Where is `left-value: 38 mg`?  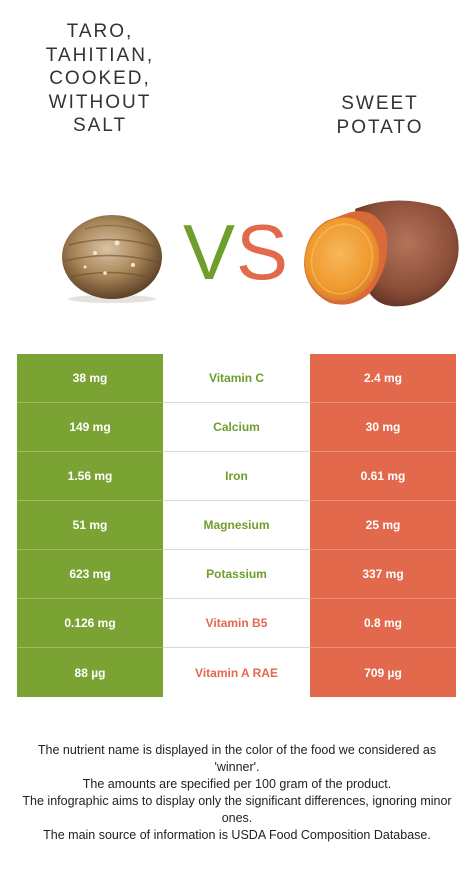 left-value: 38 mg is located at coordinates (90, 378).